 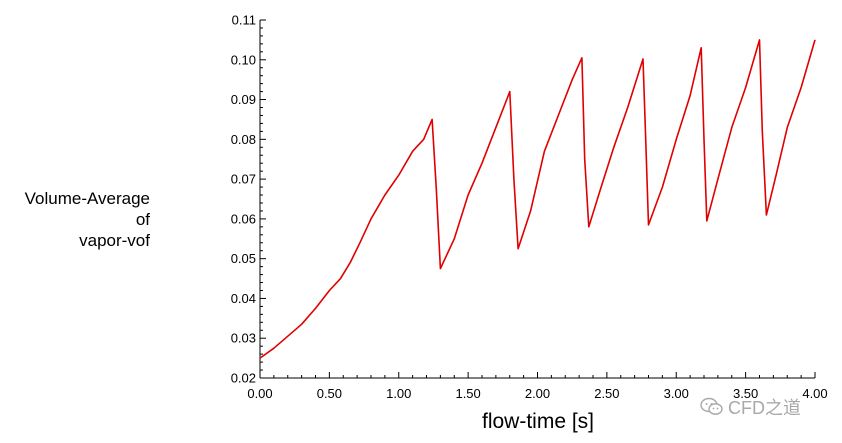 What do you see at coordinates (244, 20) in the screenshot?
I see `y-tick-label: 0.11` at bounding box center [244, 20].